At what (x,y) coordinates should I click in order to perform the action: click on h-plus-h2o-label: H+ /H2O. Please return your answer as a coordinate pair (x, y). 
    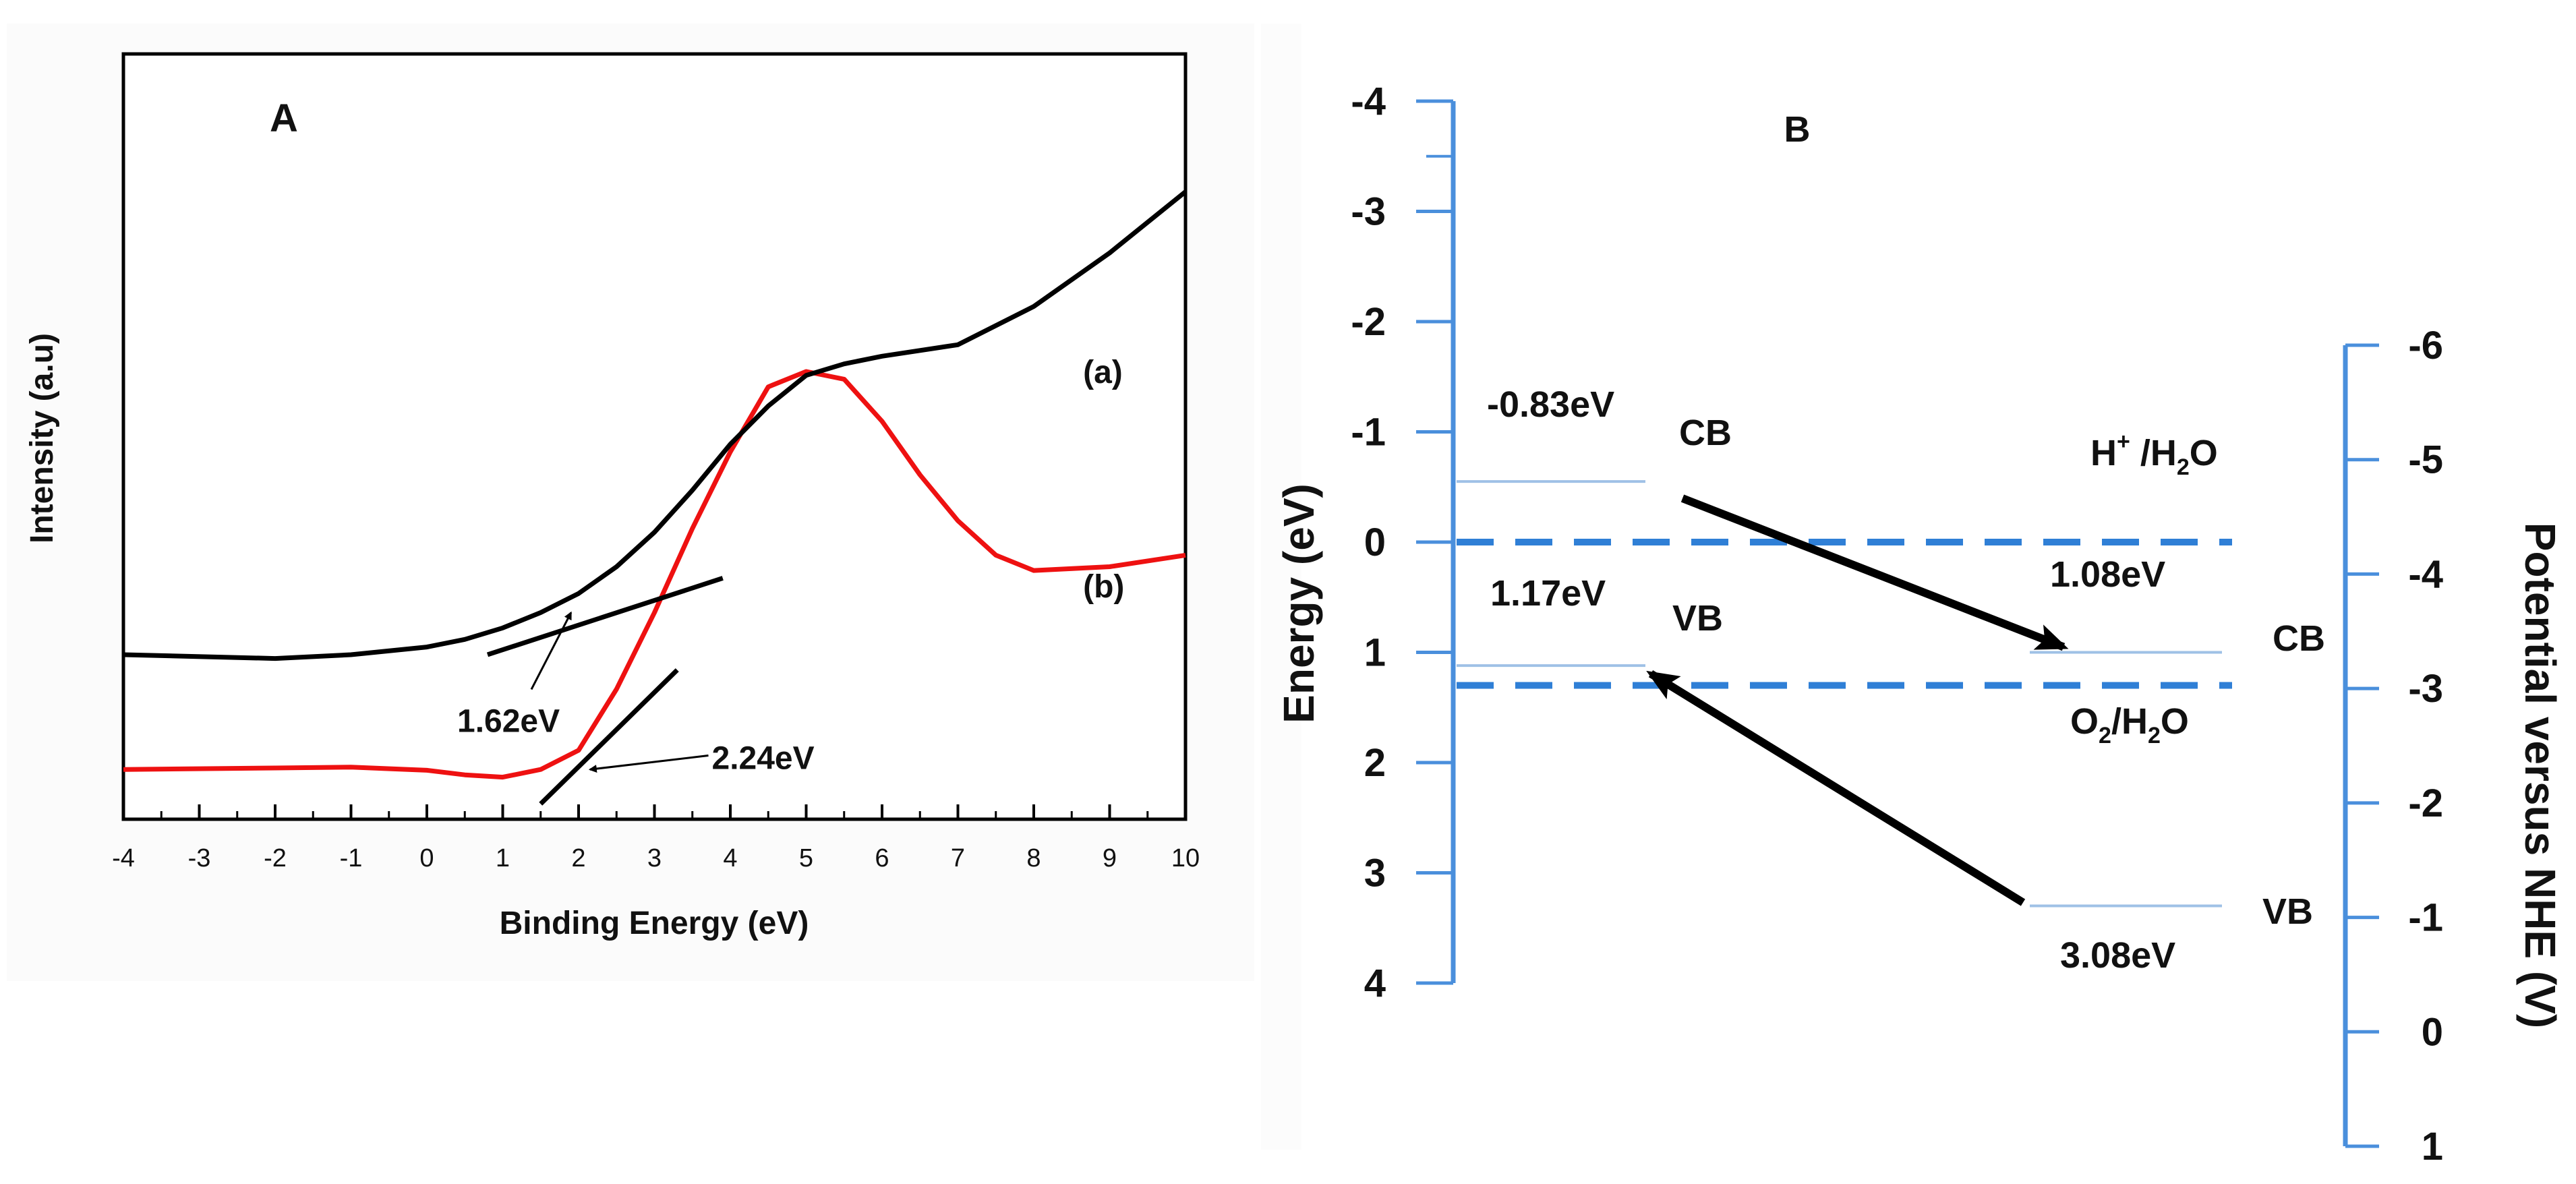
    Looking at the image, I should click on (2154, 454).